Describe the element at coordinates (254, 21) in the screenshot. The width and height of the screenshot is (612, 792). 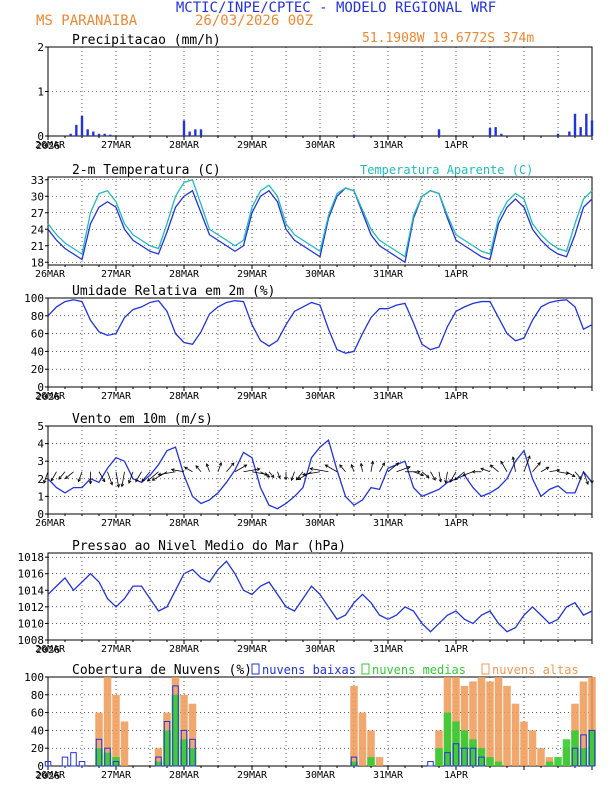
I see `header-run: 26/03/2026 00Z` at that location.